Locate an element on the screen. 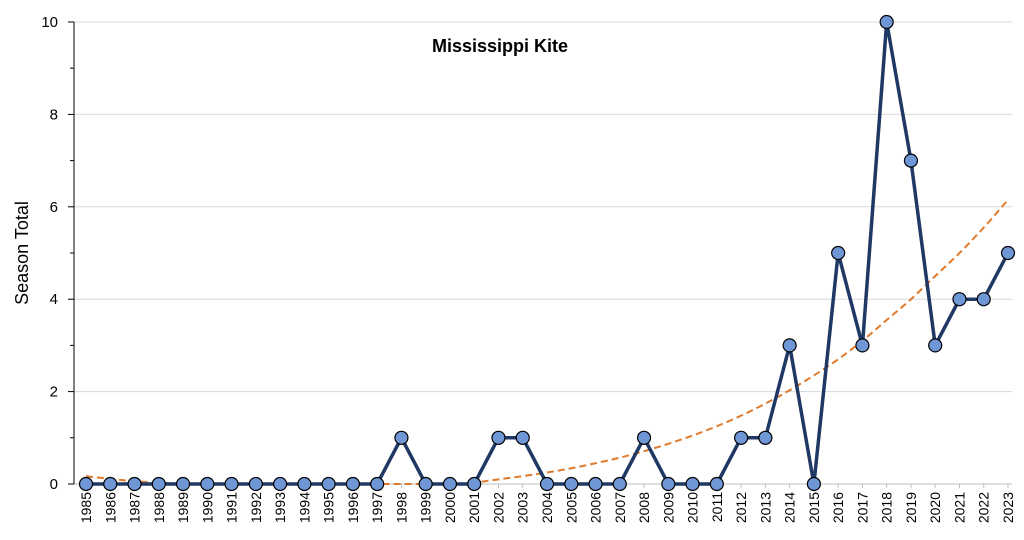 The height and width of the screenshot is (540, 1024). x-tick-label: 2005 is located at coordinates (571, 507).